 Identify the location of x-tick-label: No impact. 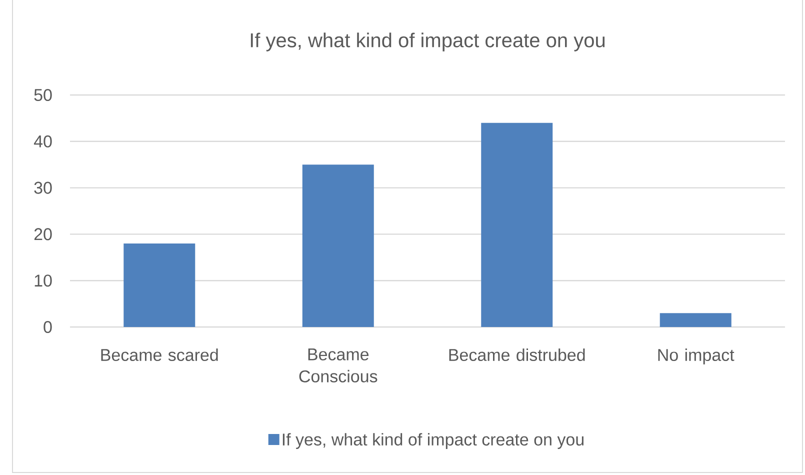
(696, 356).